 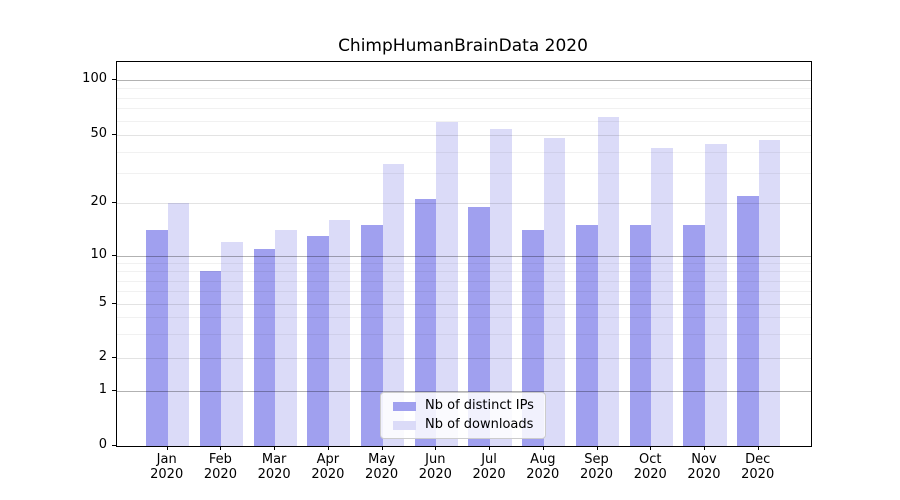 I want to click on bar-downloads-may, so click(x=393, y=304).